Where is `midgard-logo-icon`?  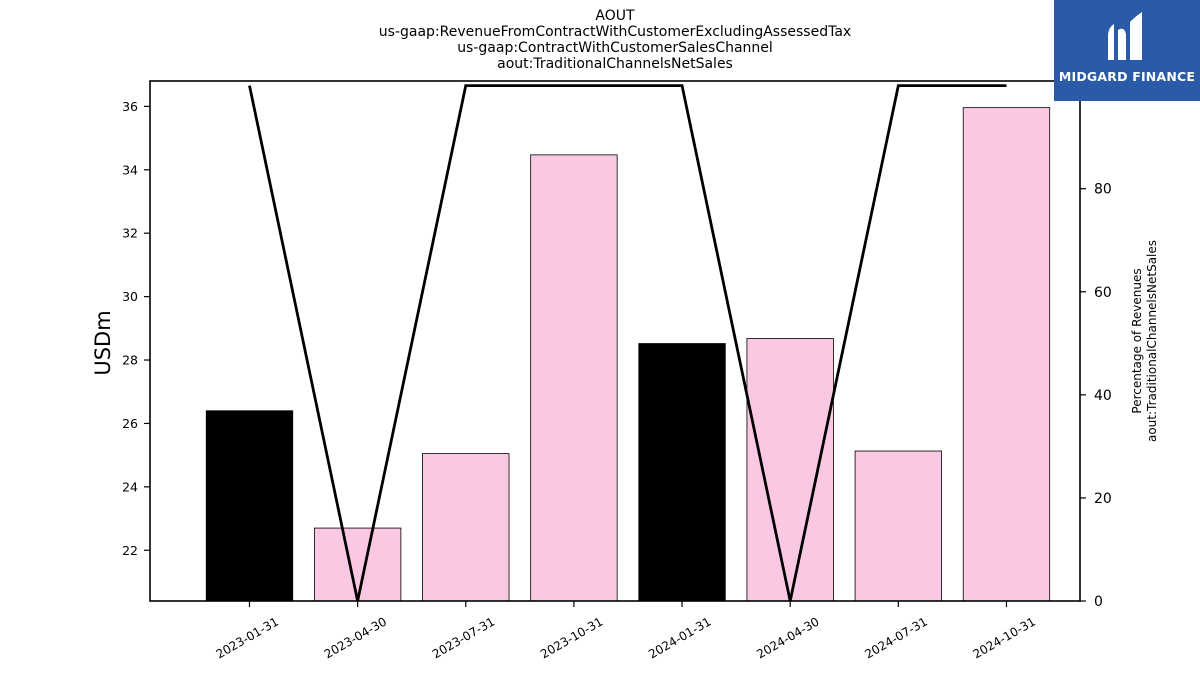 midgard-logo-icon is located at coordinates (1125, 36).